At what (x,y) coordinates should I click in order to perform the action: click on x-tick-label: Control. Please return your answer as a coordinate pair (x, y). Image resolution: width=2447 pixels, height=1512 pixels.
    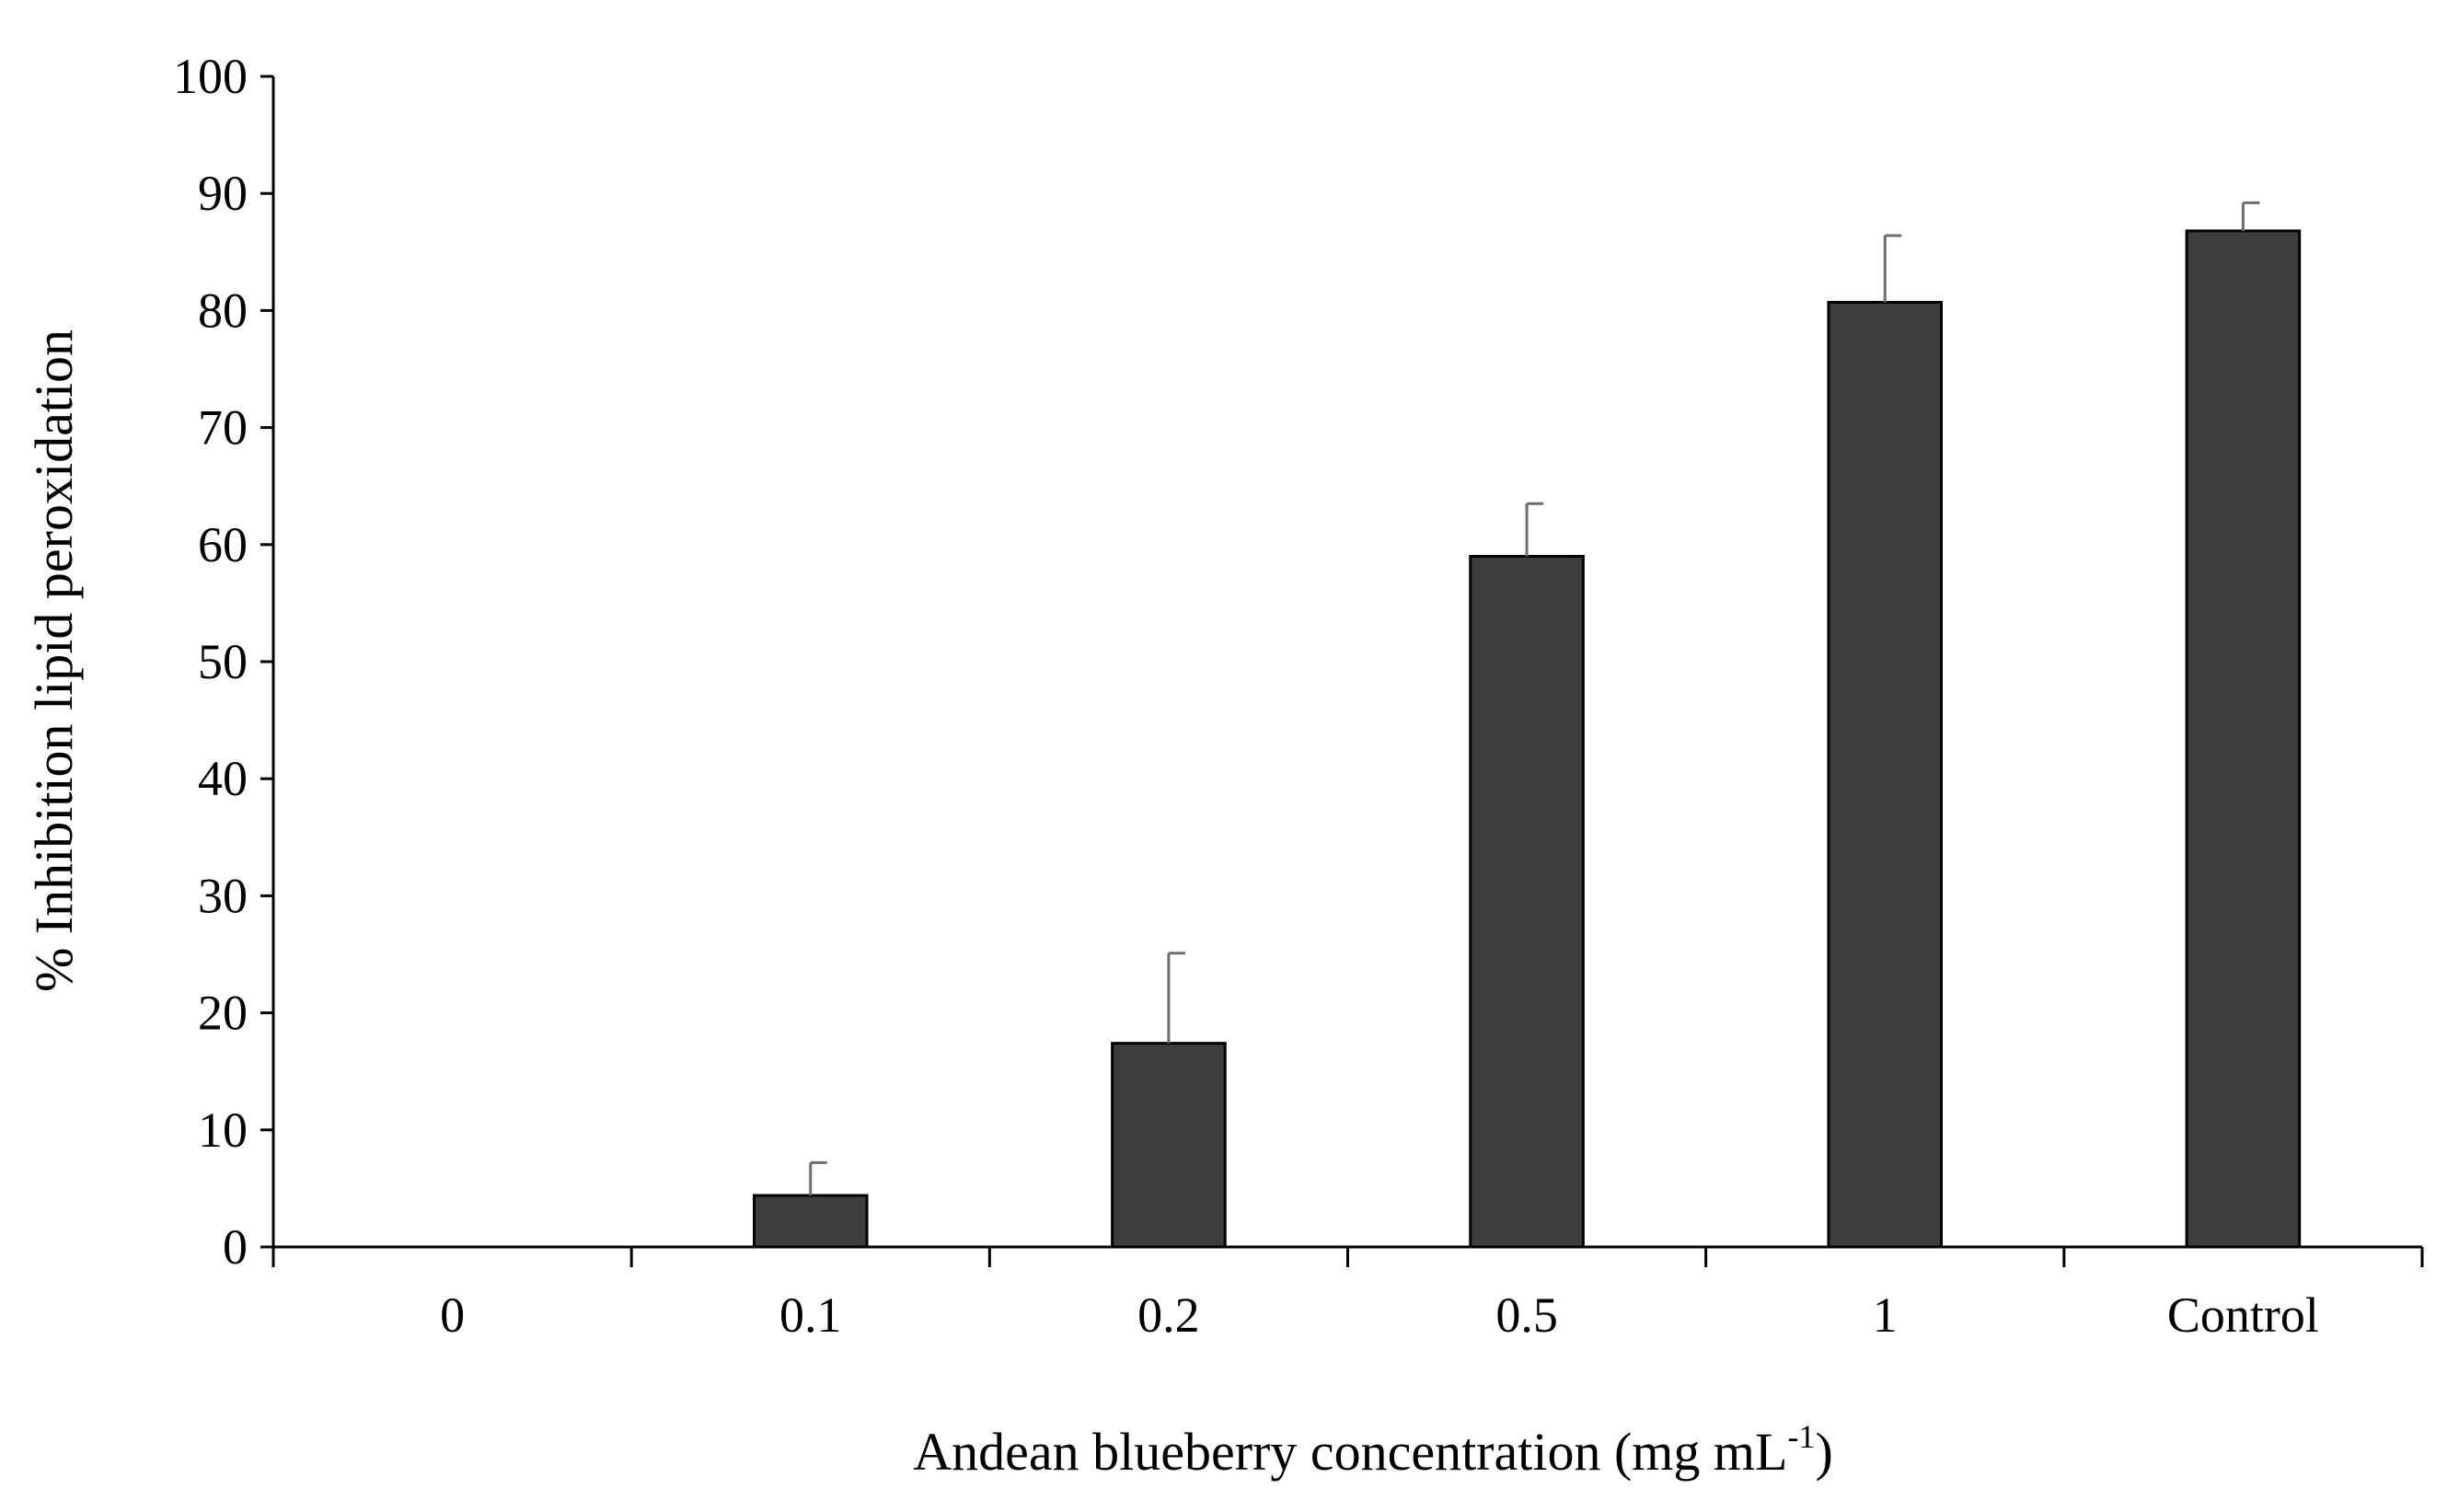
    Looking at the image, I should click on (2243, 1315).